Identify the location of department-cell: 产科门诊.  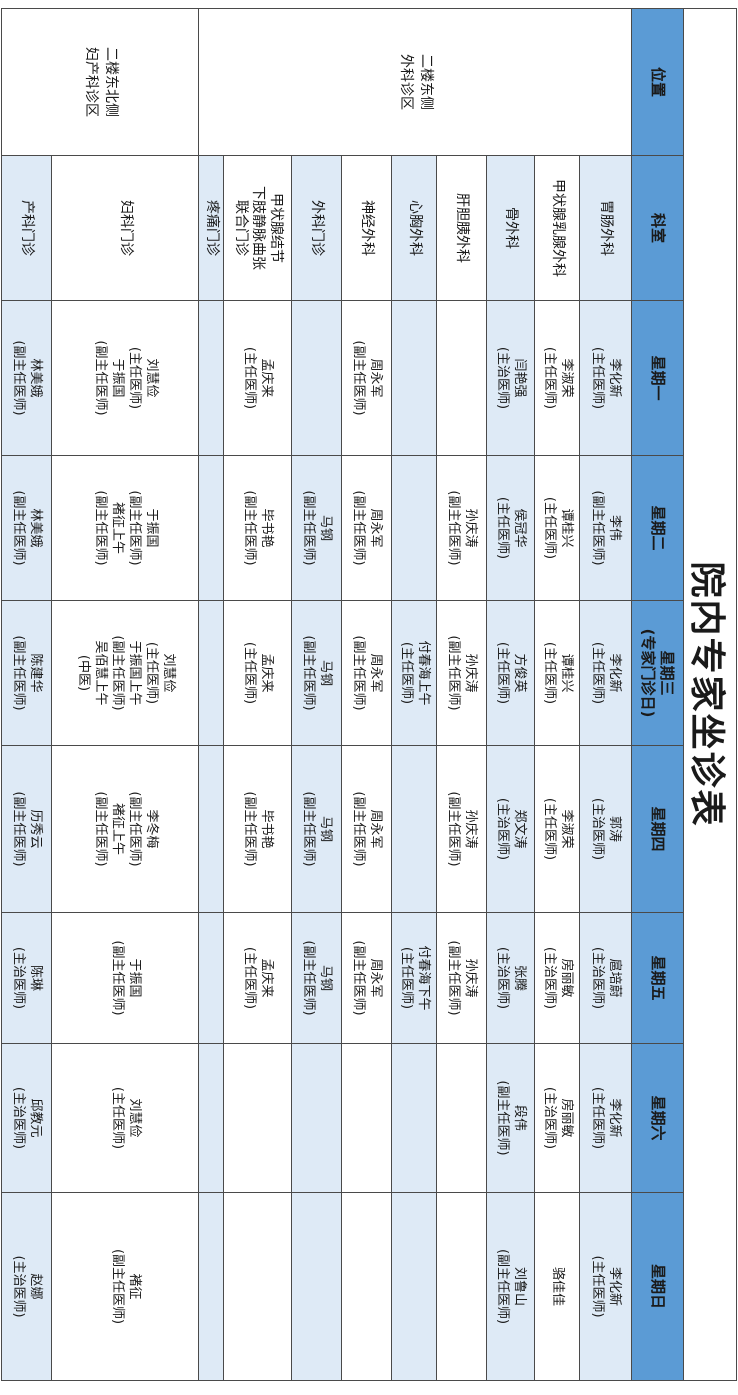
(26, 228).